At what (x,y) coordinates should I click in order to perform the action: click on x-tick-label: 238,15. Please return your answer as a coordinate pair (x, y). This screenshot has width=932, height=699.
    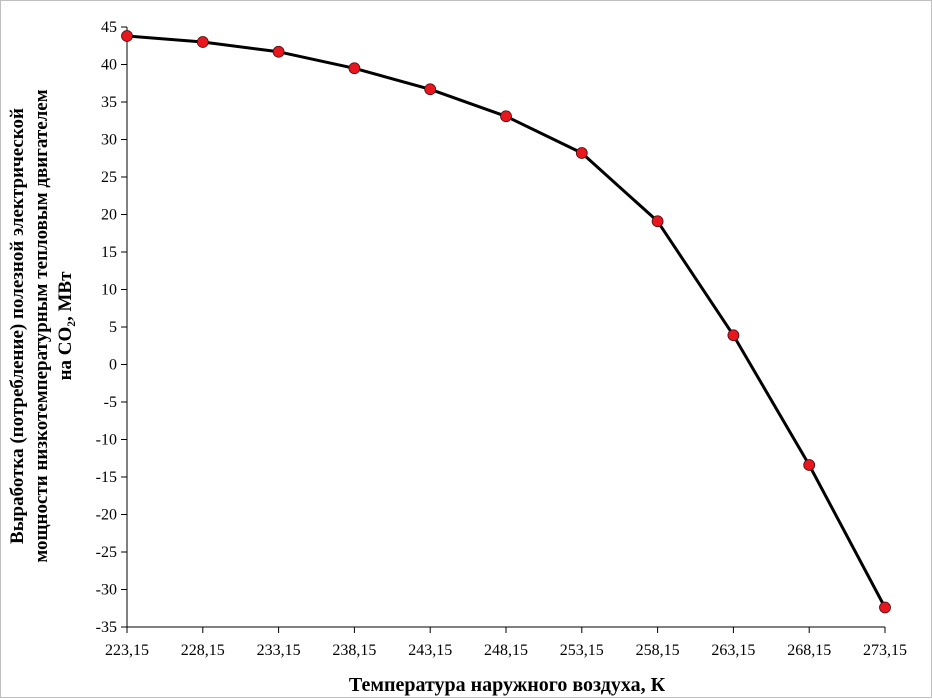
    Looking at the image, I should click on (354, 650).